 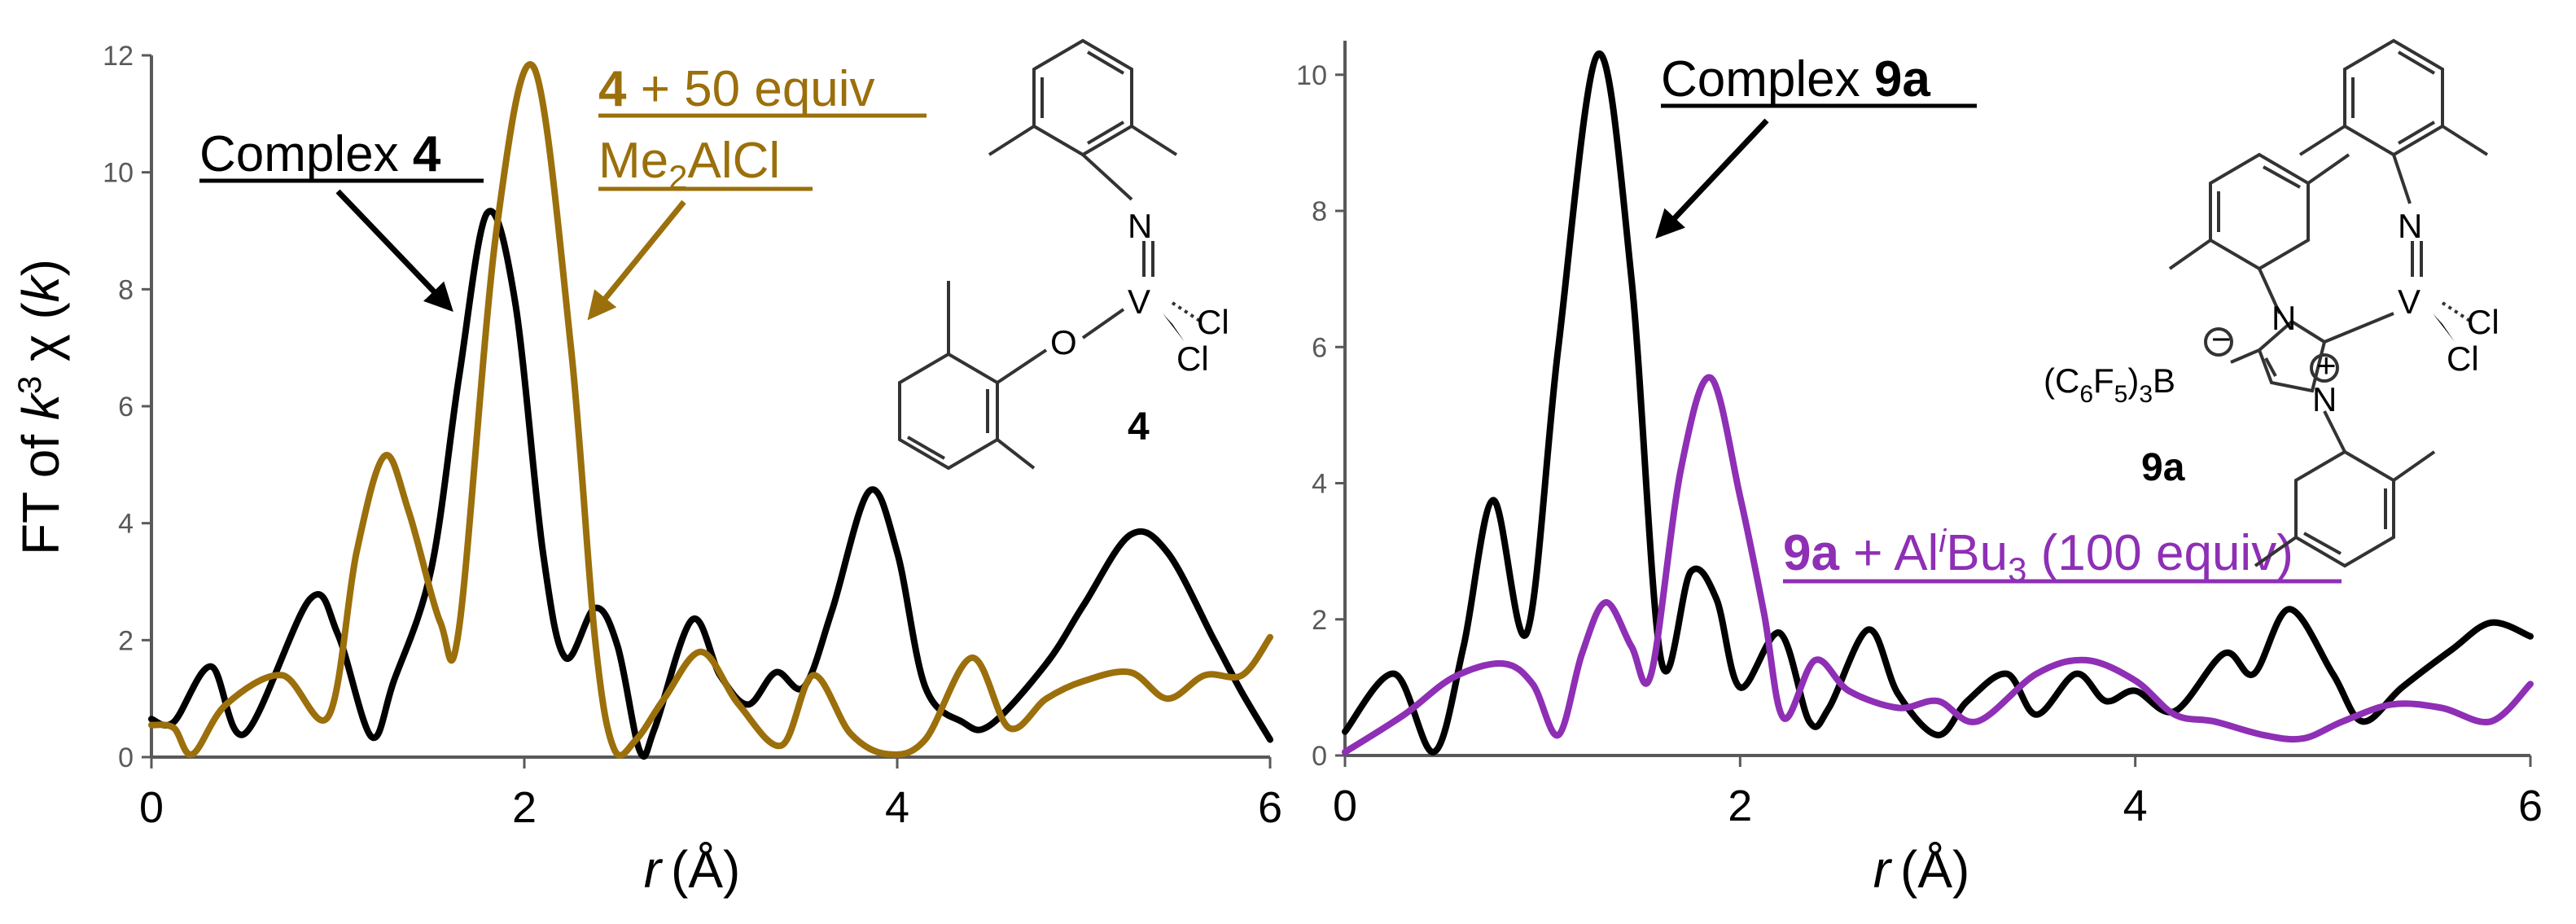 I want to click on structure-9a, so click(x=2328, y=303).